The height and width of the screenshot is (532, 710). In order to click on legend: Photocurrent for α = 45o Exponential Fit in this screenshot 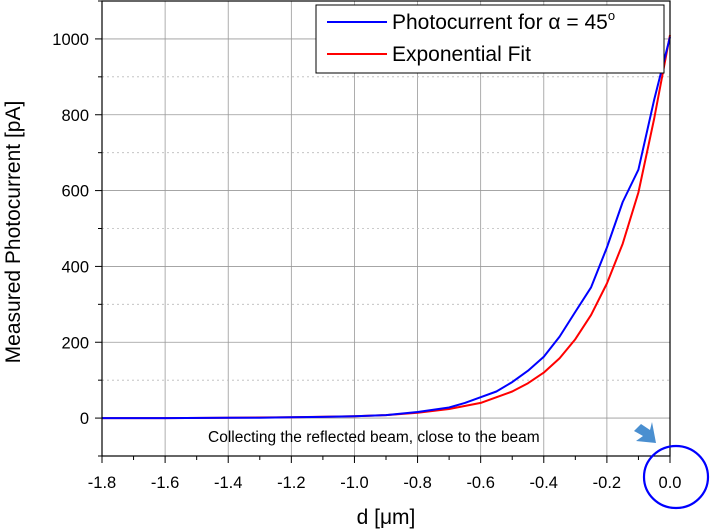, I will do `click(490, 39)`.